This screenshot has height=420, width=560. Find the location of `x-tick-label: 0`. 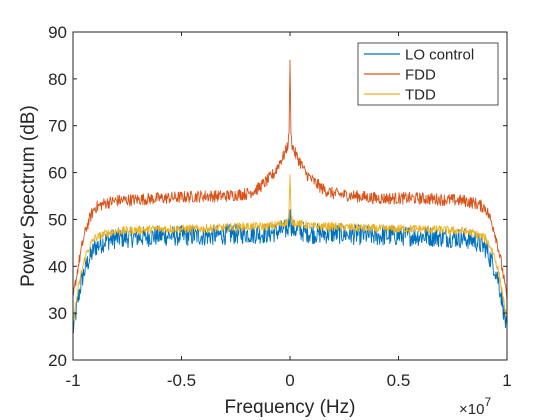

x-tick-label: 0 is located at coordinates (289, 380).